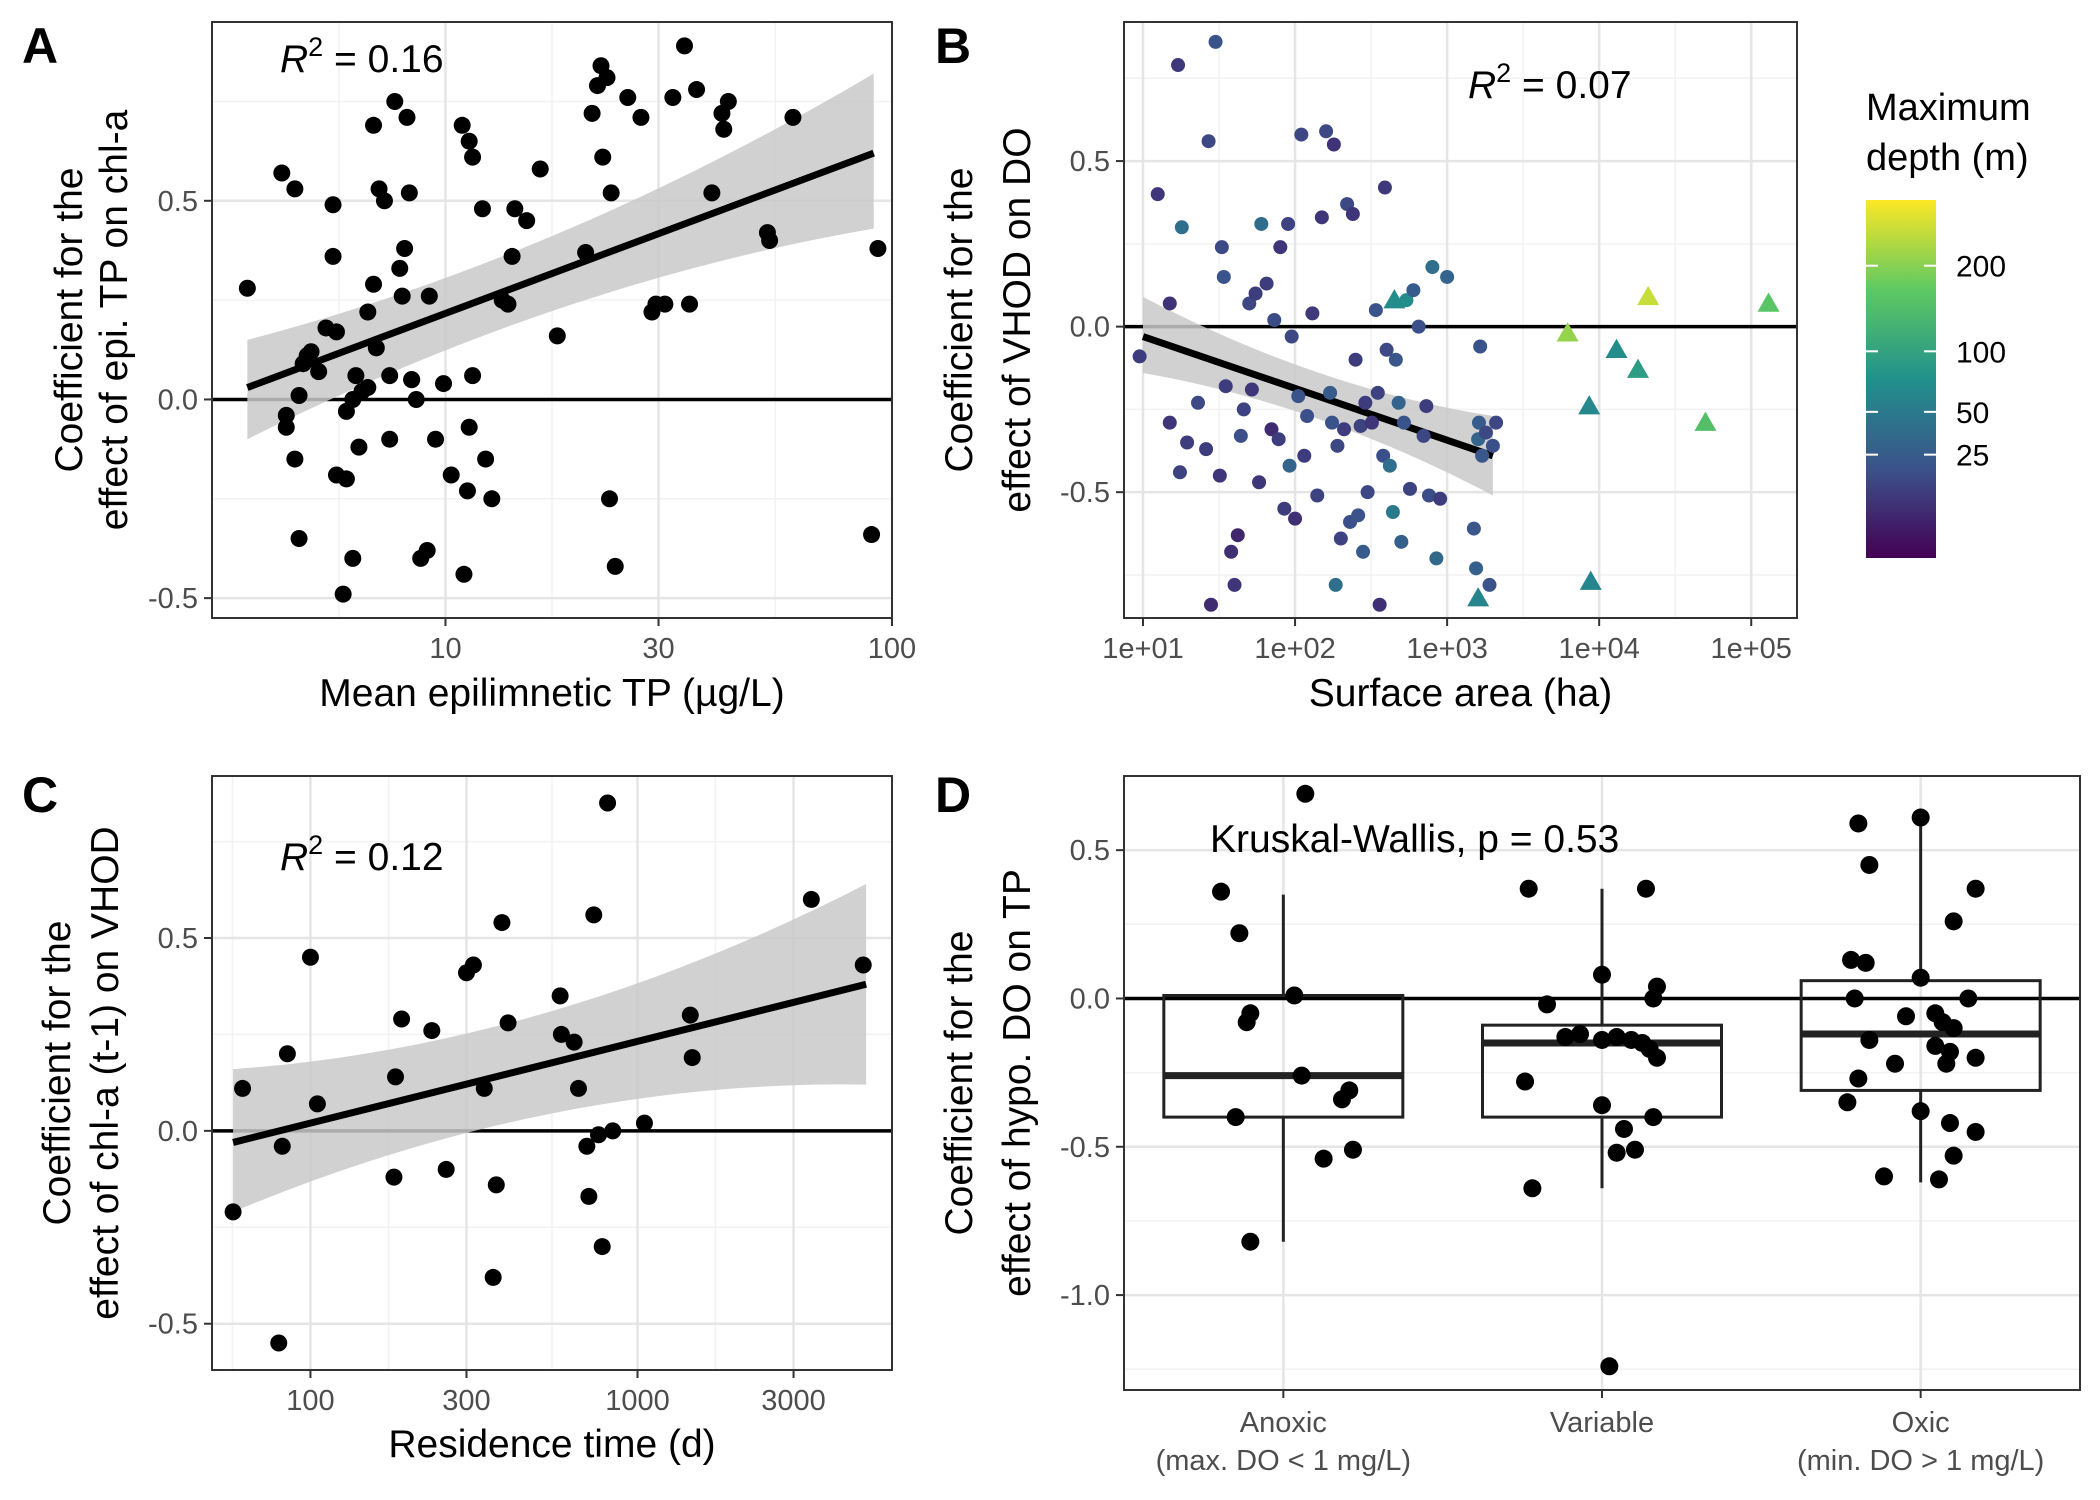 The image size is (2100, 1500). I want to click on legend-tick-label: 50, so click(1972, 413).